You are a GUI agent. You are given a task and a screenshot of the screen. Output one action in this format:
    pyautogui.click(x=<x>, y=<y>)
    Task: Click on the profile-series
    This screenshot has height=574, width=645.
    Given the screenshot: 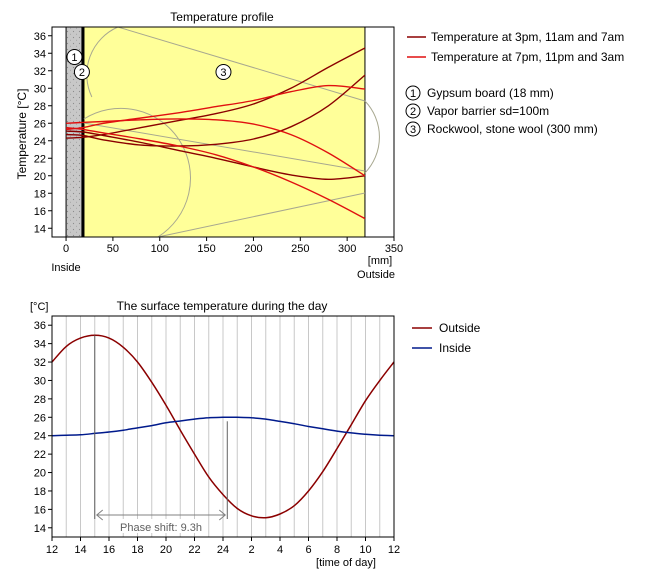 What is the action you would take?
    pyautogui.click(x=216, y=133)
    